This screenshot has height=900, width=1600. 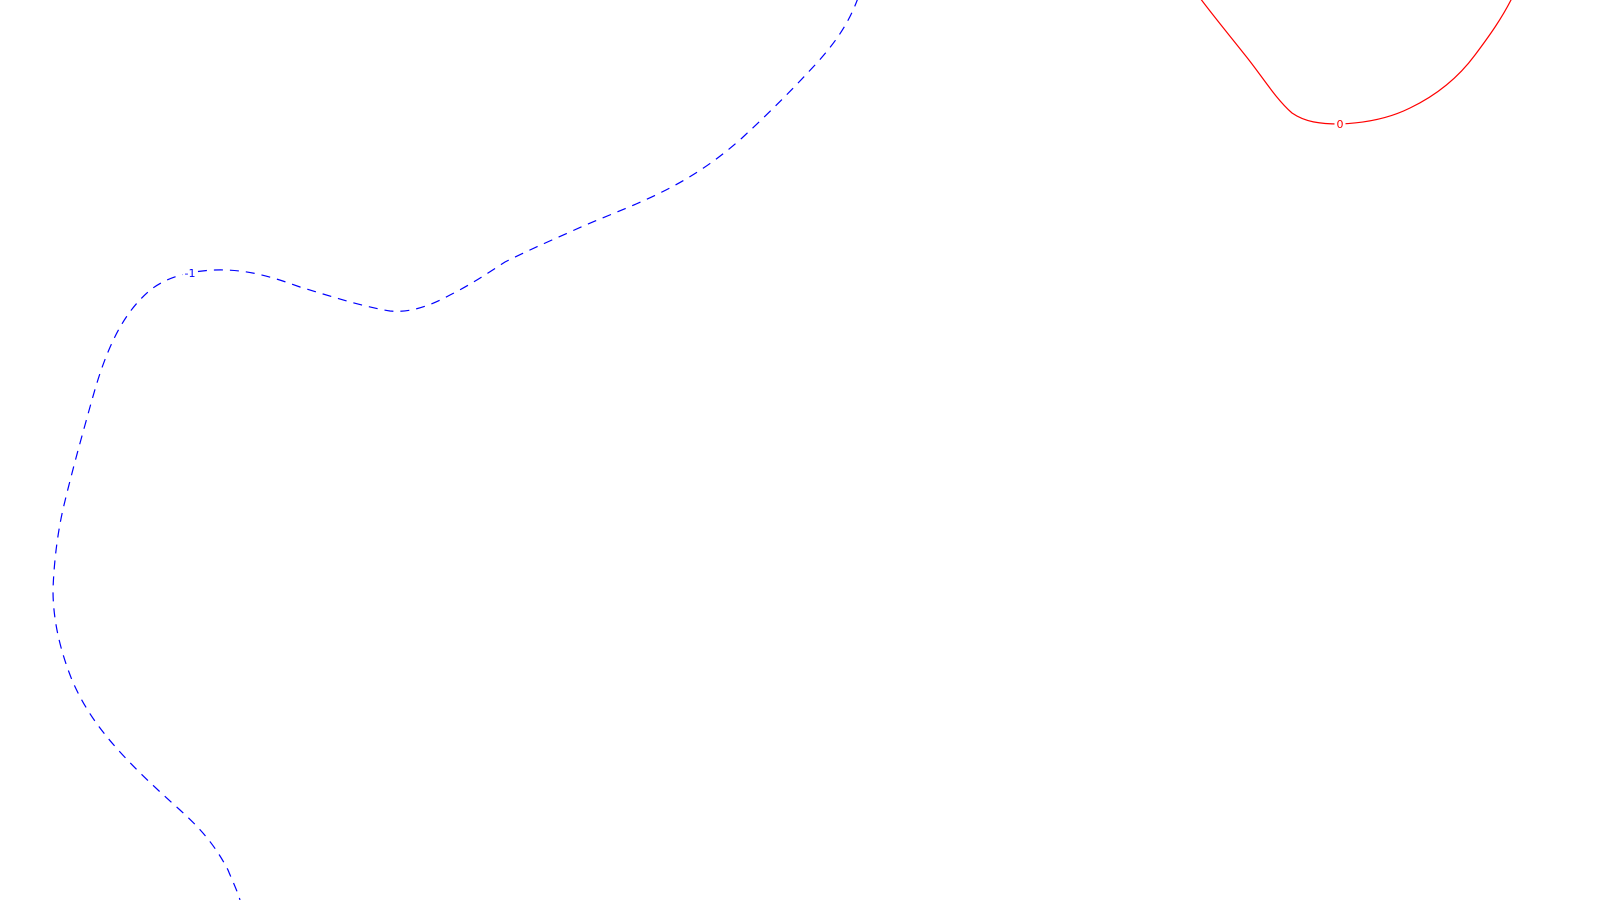 What do you see at coordinates (1356, 65) in the screenshot?
I see `contour-series-zero: 0` at bounding box center [1356, 65].